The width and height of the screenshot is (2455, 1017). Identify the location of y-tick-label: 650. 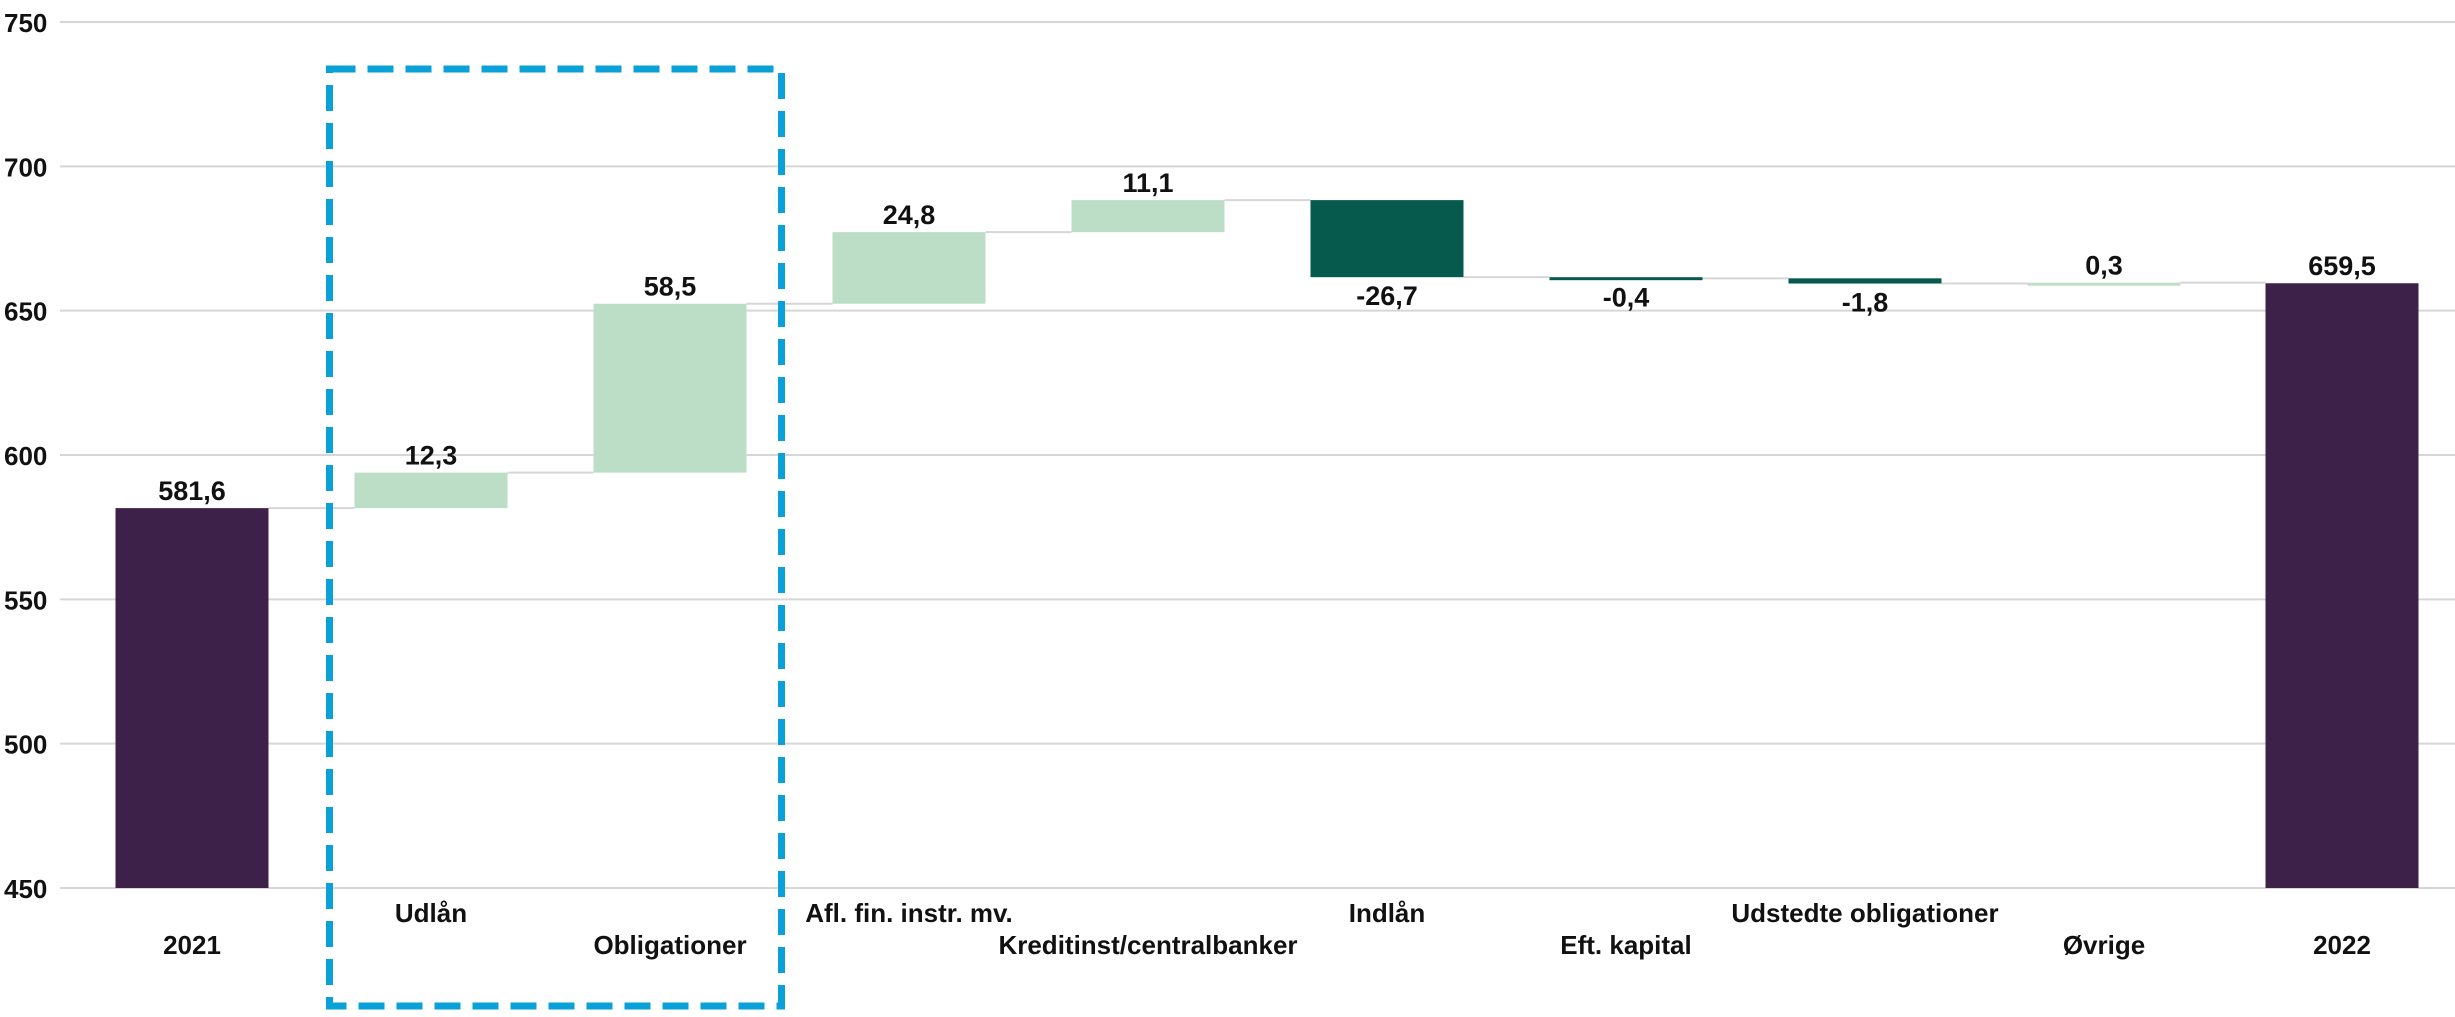
(25, 312).